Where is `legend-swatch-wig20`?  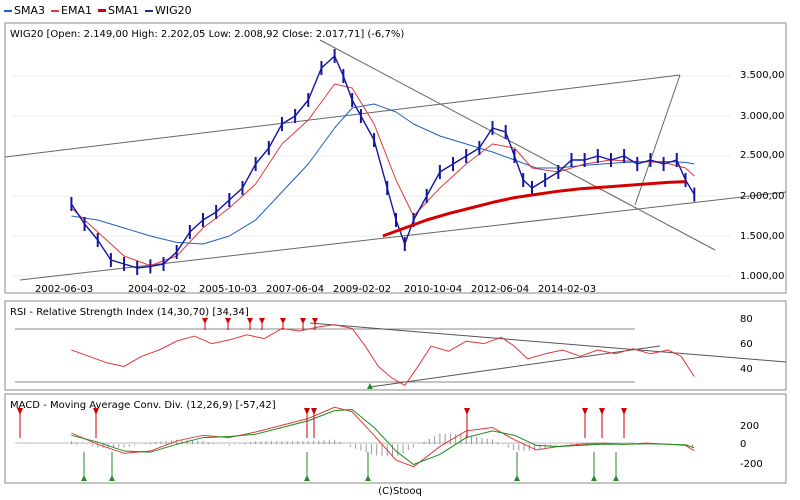
legend-swatch-wig20 is located at coordinates (148, 10).